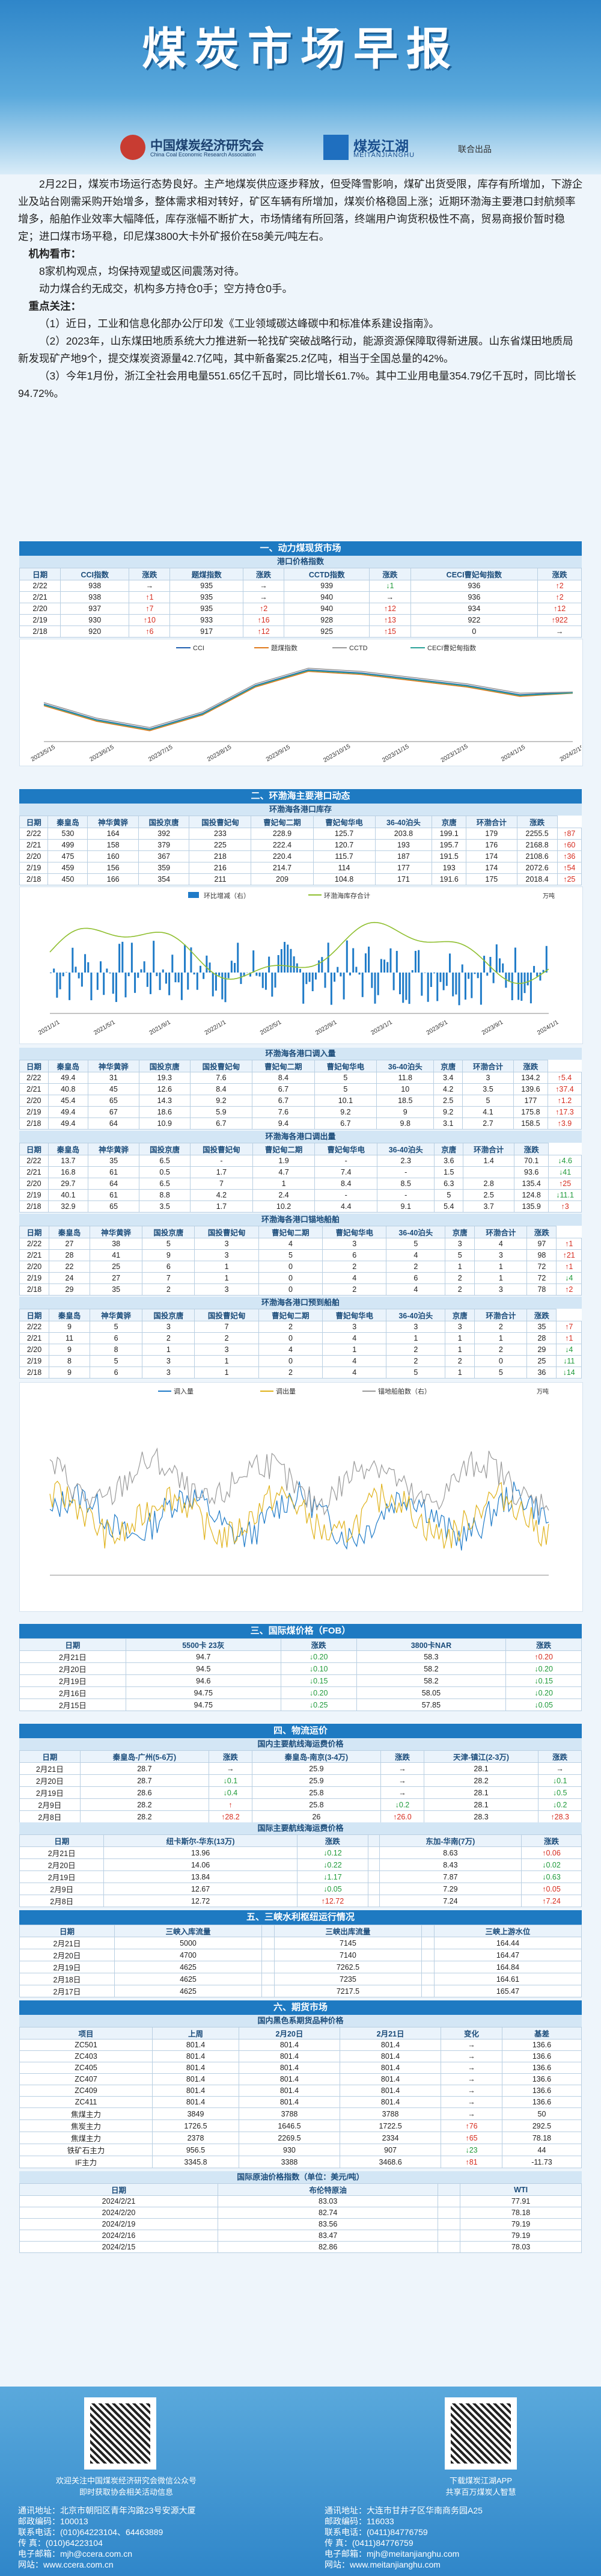  I want to click on x-tick-label: 2021/1/1, so click(49, 1027).